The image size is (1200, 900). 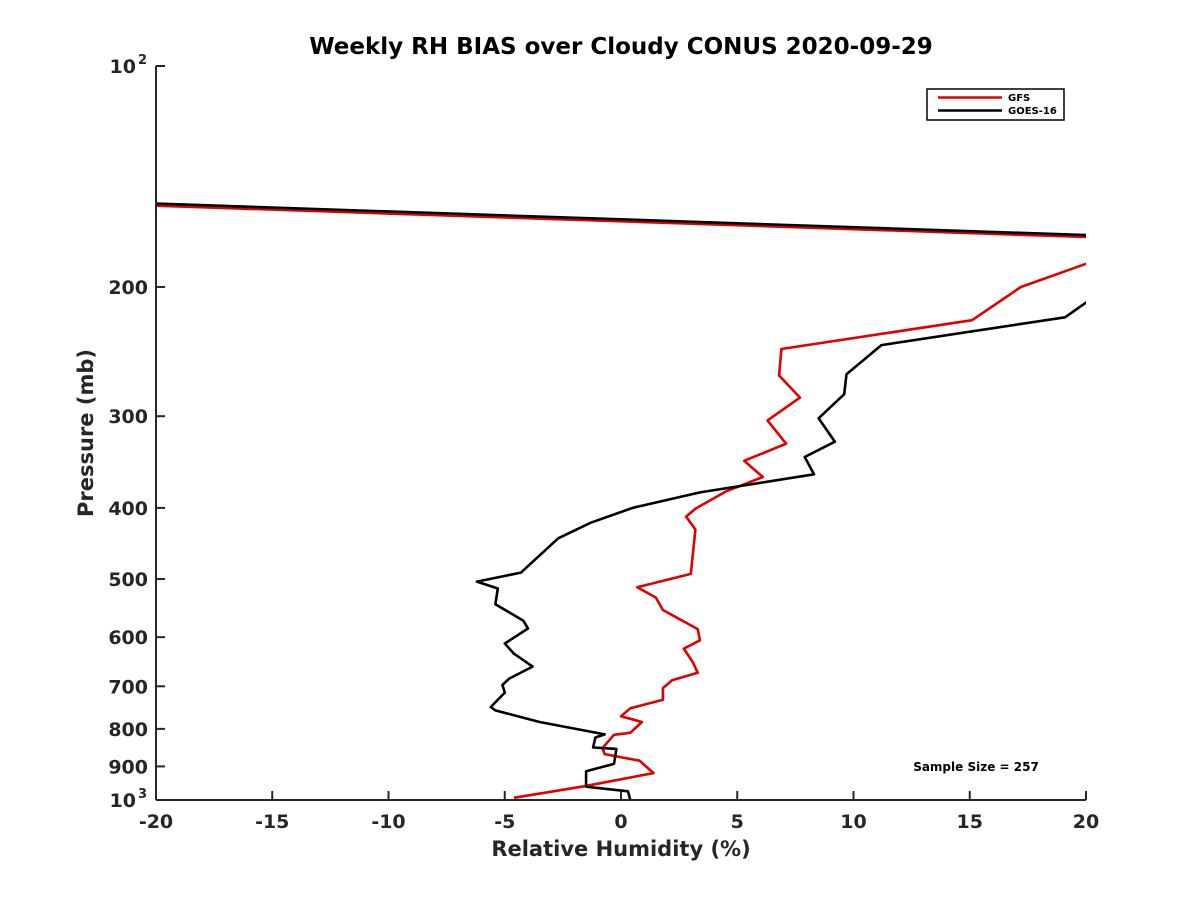 What do you see at coordinates (128, 417) in the screenshot?
I see `y-tick-label: 300` at bounding box center [128, 417].